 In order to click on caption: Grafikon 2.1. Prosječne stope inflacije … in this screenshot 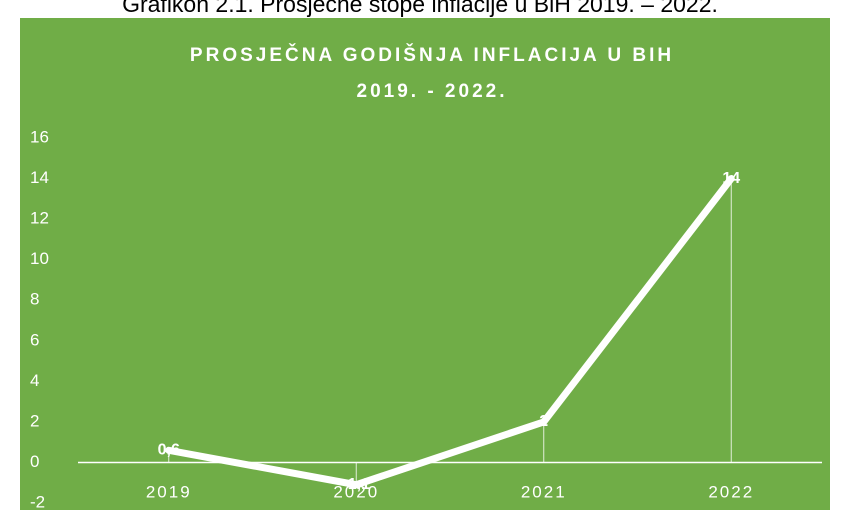, I will do `click(420, 8)`.